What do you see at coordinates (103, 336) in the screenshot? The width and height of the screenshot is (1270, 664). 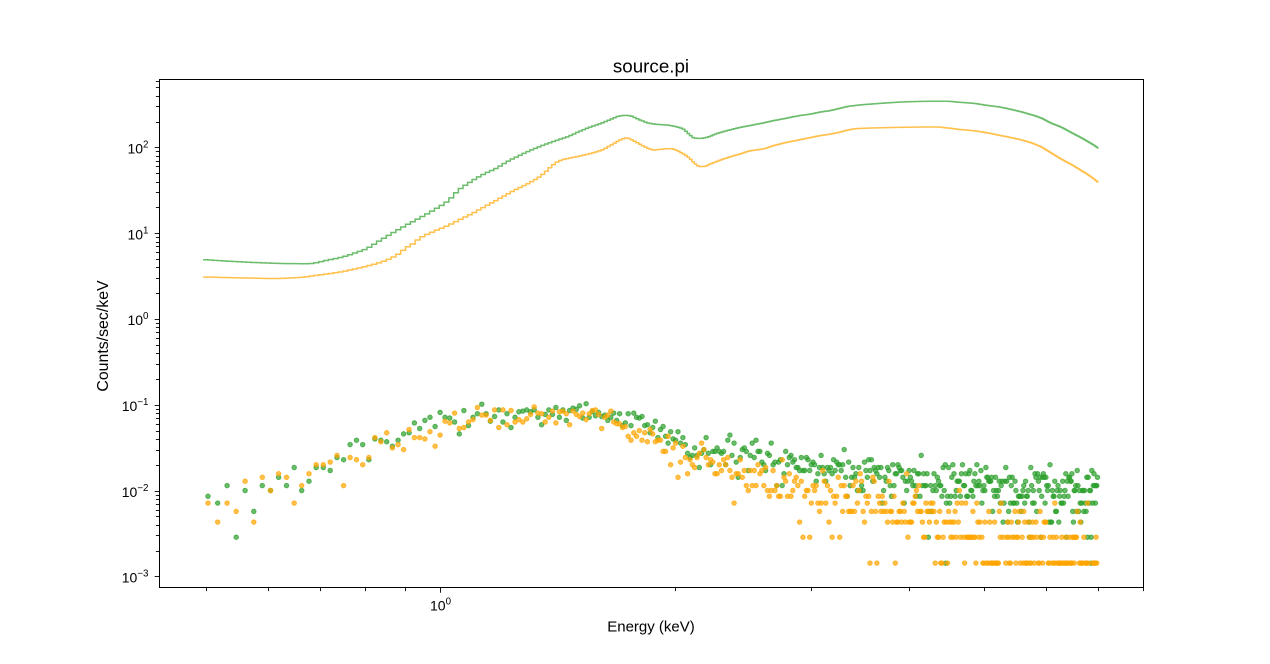 I see `svg-text: Counts/sec/keV` at bounding box center [103, 336].